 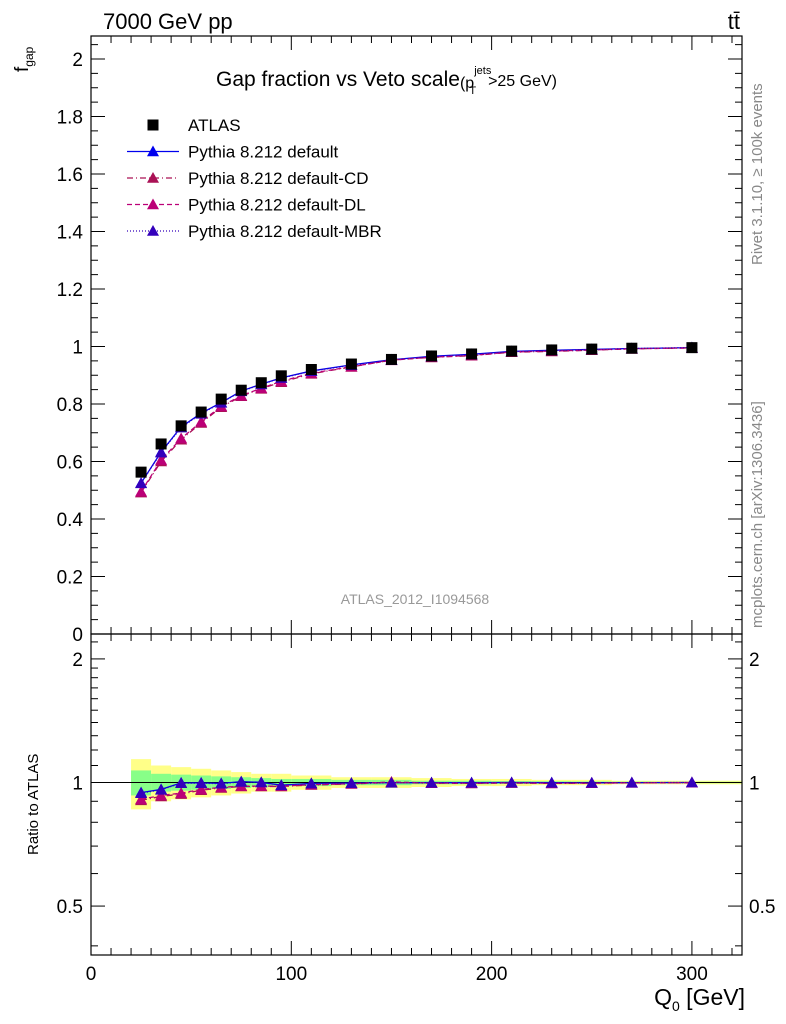 I want to click on energy-label: 7000 GeV pp, so click(x=168, y=21).